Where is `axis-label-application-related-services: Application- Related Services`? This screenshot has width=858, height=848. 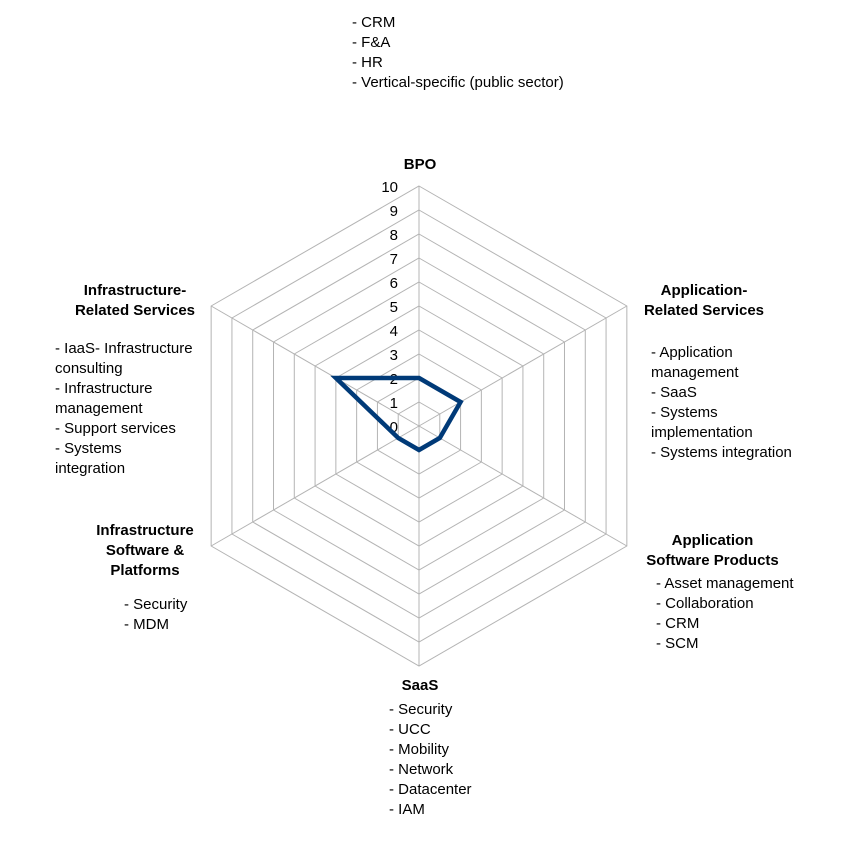 axis-label-application-related-services: Application- Related Services is located at coordinates (704, 300).